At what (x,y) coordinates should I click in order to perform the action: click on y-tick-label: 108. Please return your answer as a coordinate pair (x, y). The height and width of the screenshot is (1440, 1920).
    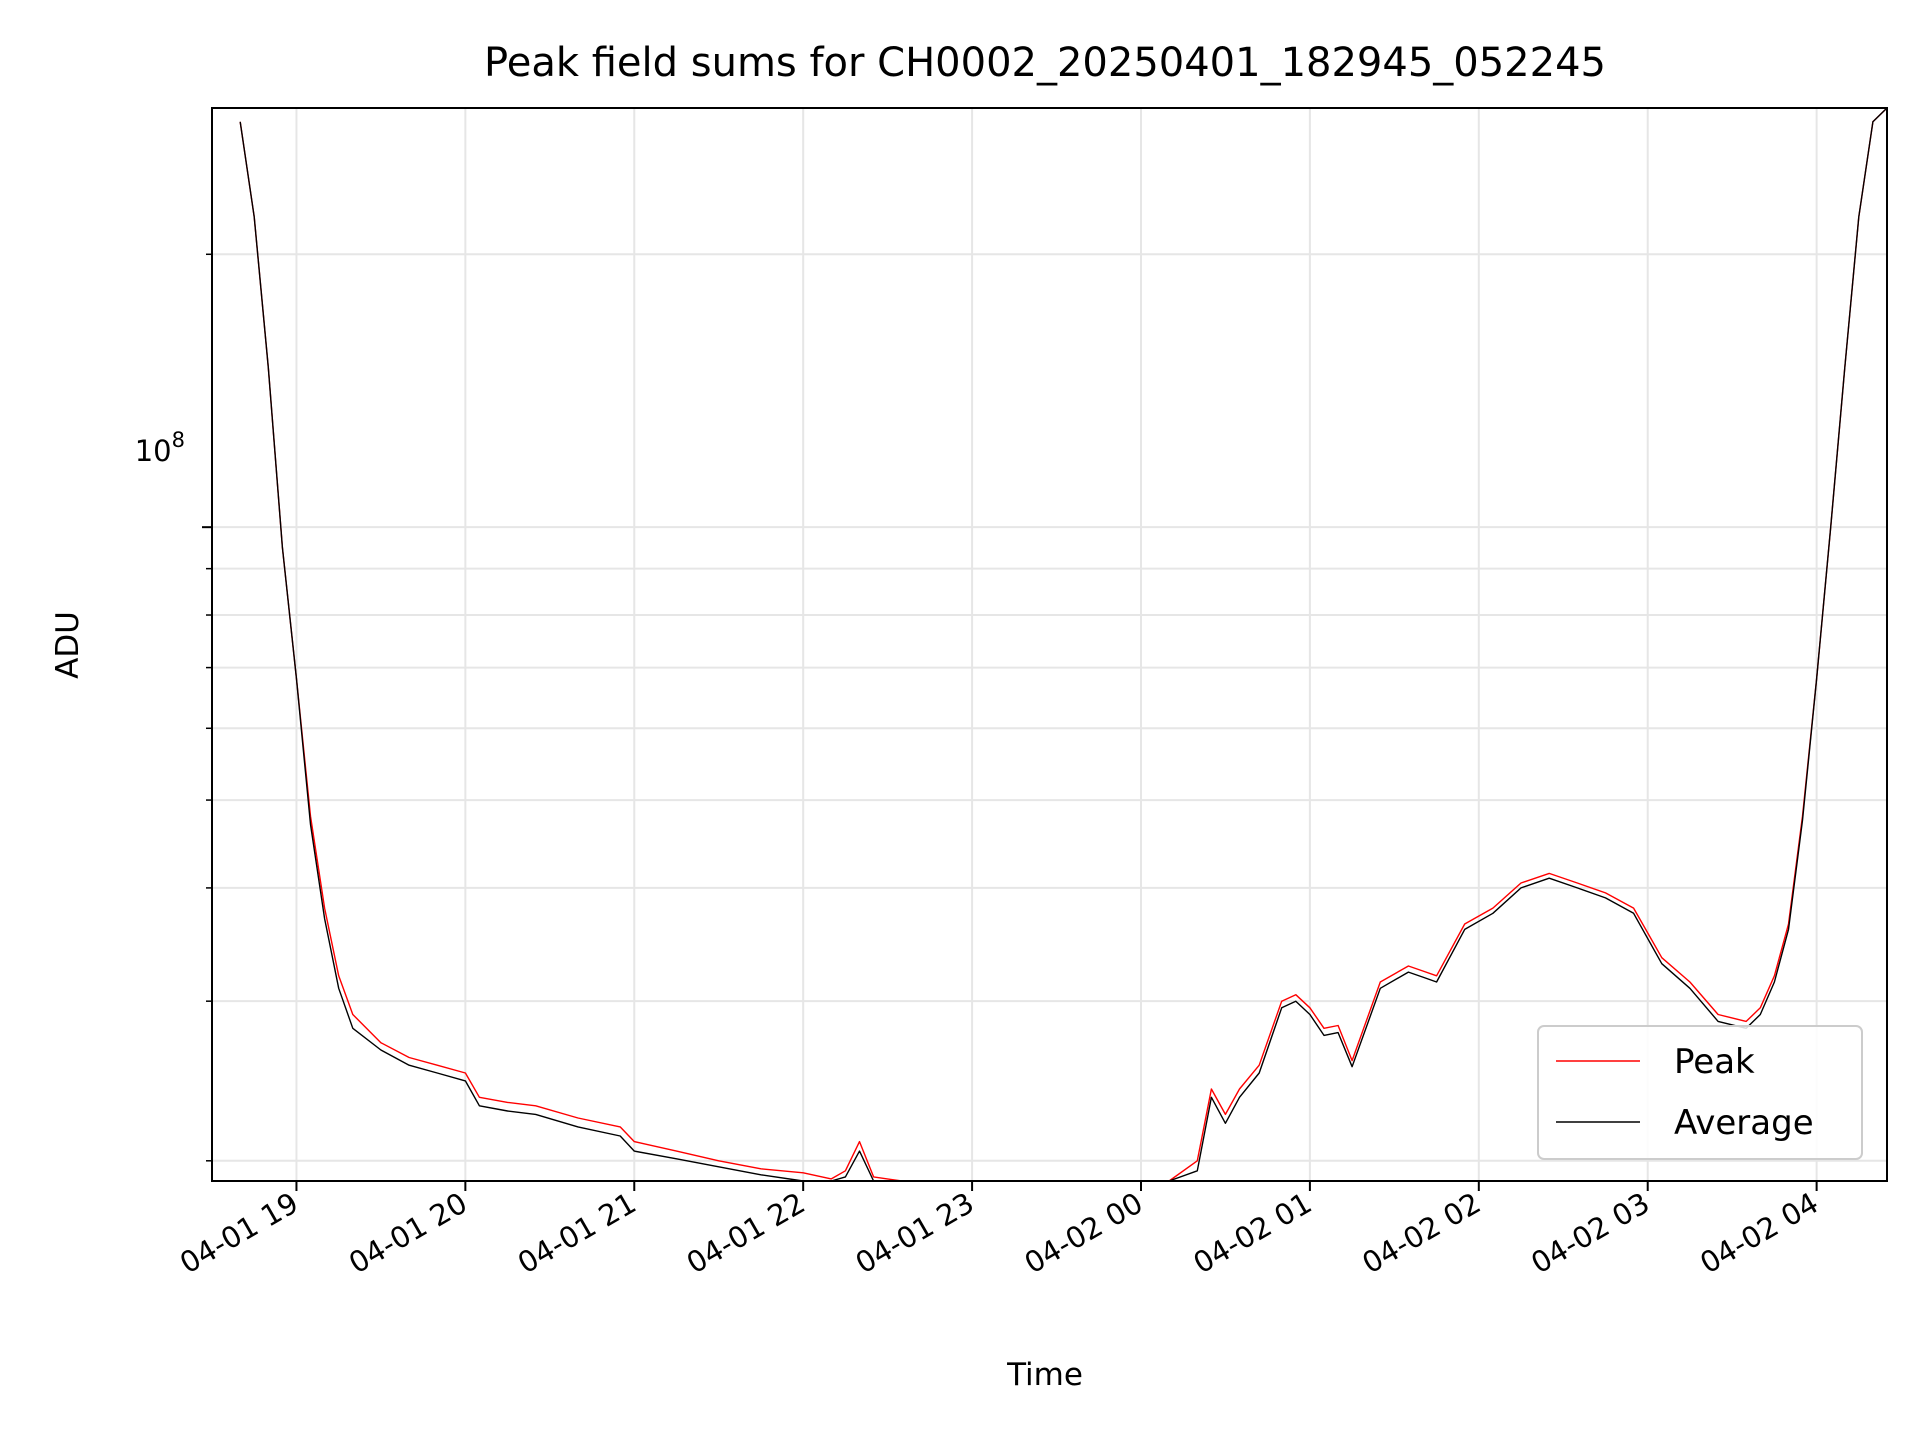
    Looking at the image, I should click on (160, 448).